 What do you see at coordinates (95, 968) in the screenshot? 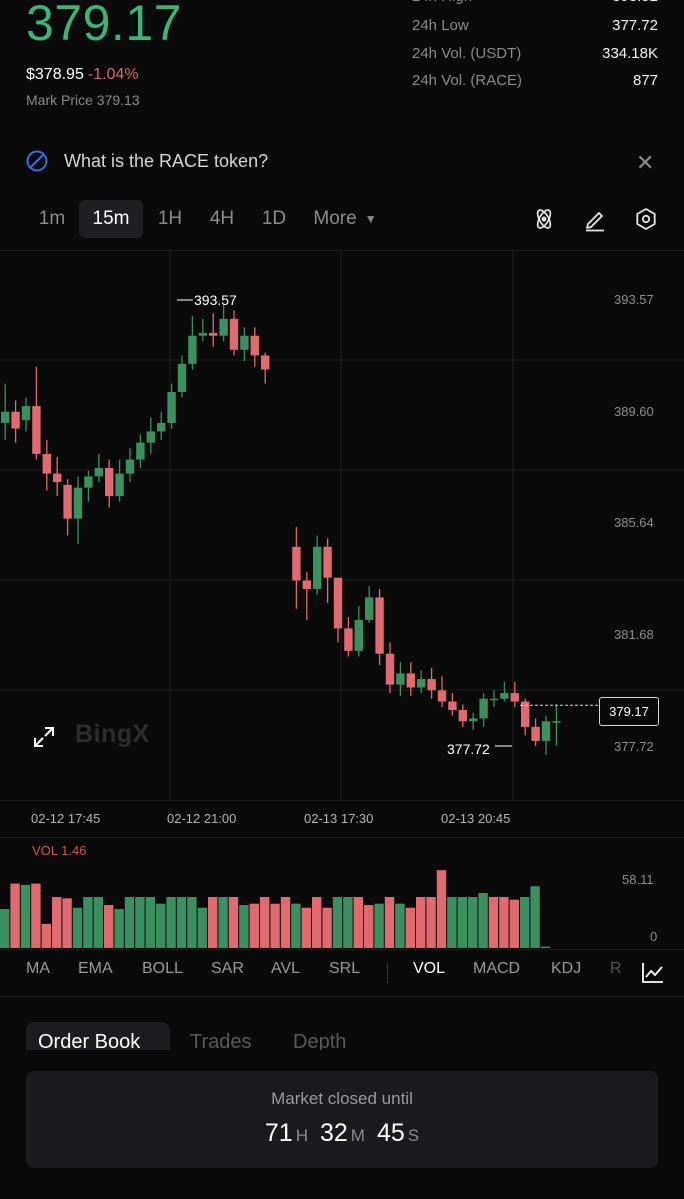
I see `indicator-ema: EMA` at bounding box center [95, 968].